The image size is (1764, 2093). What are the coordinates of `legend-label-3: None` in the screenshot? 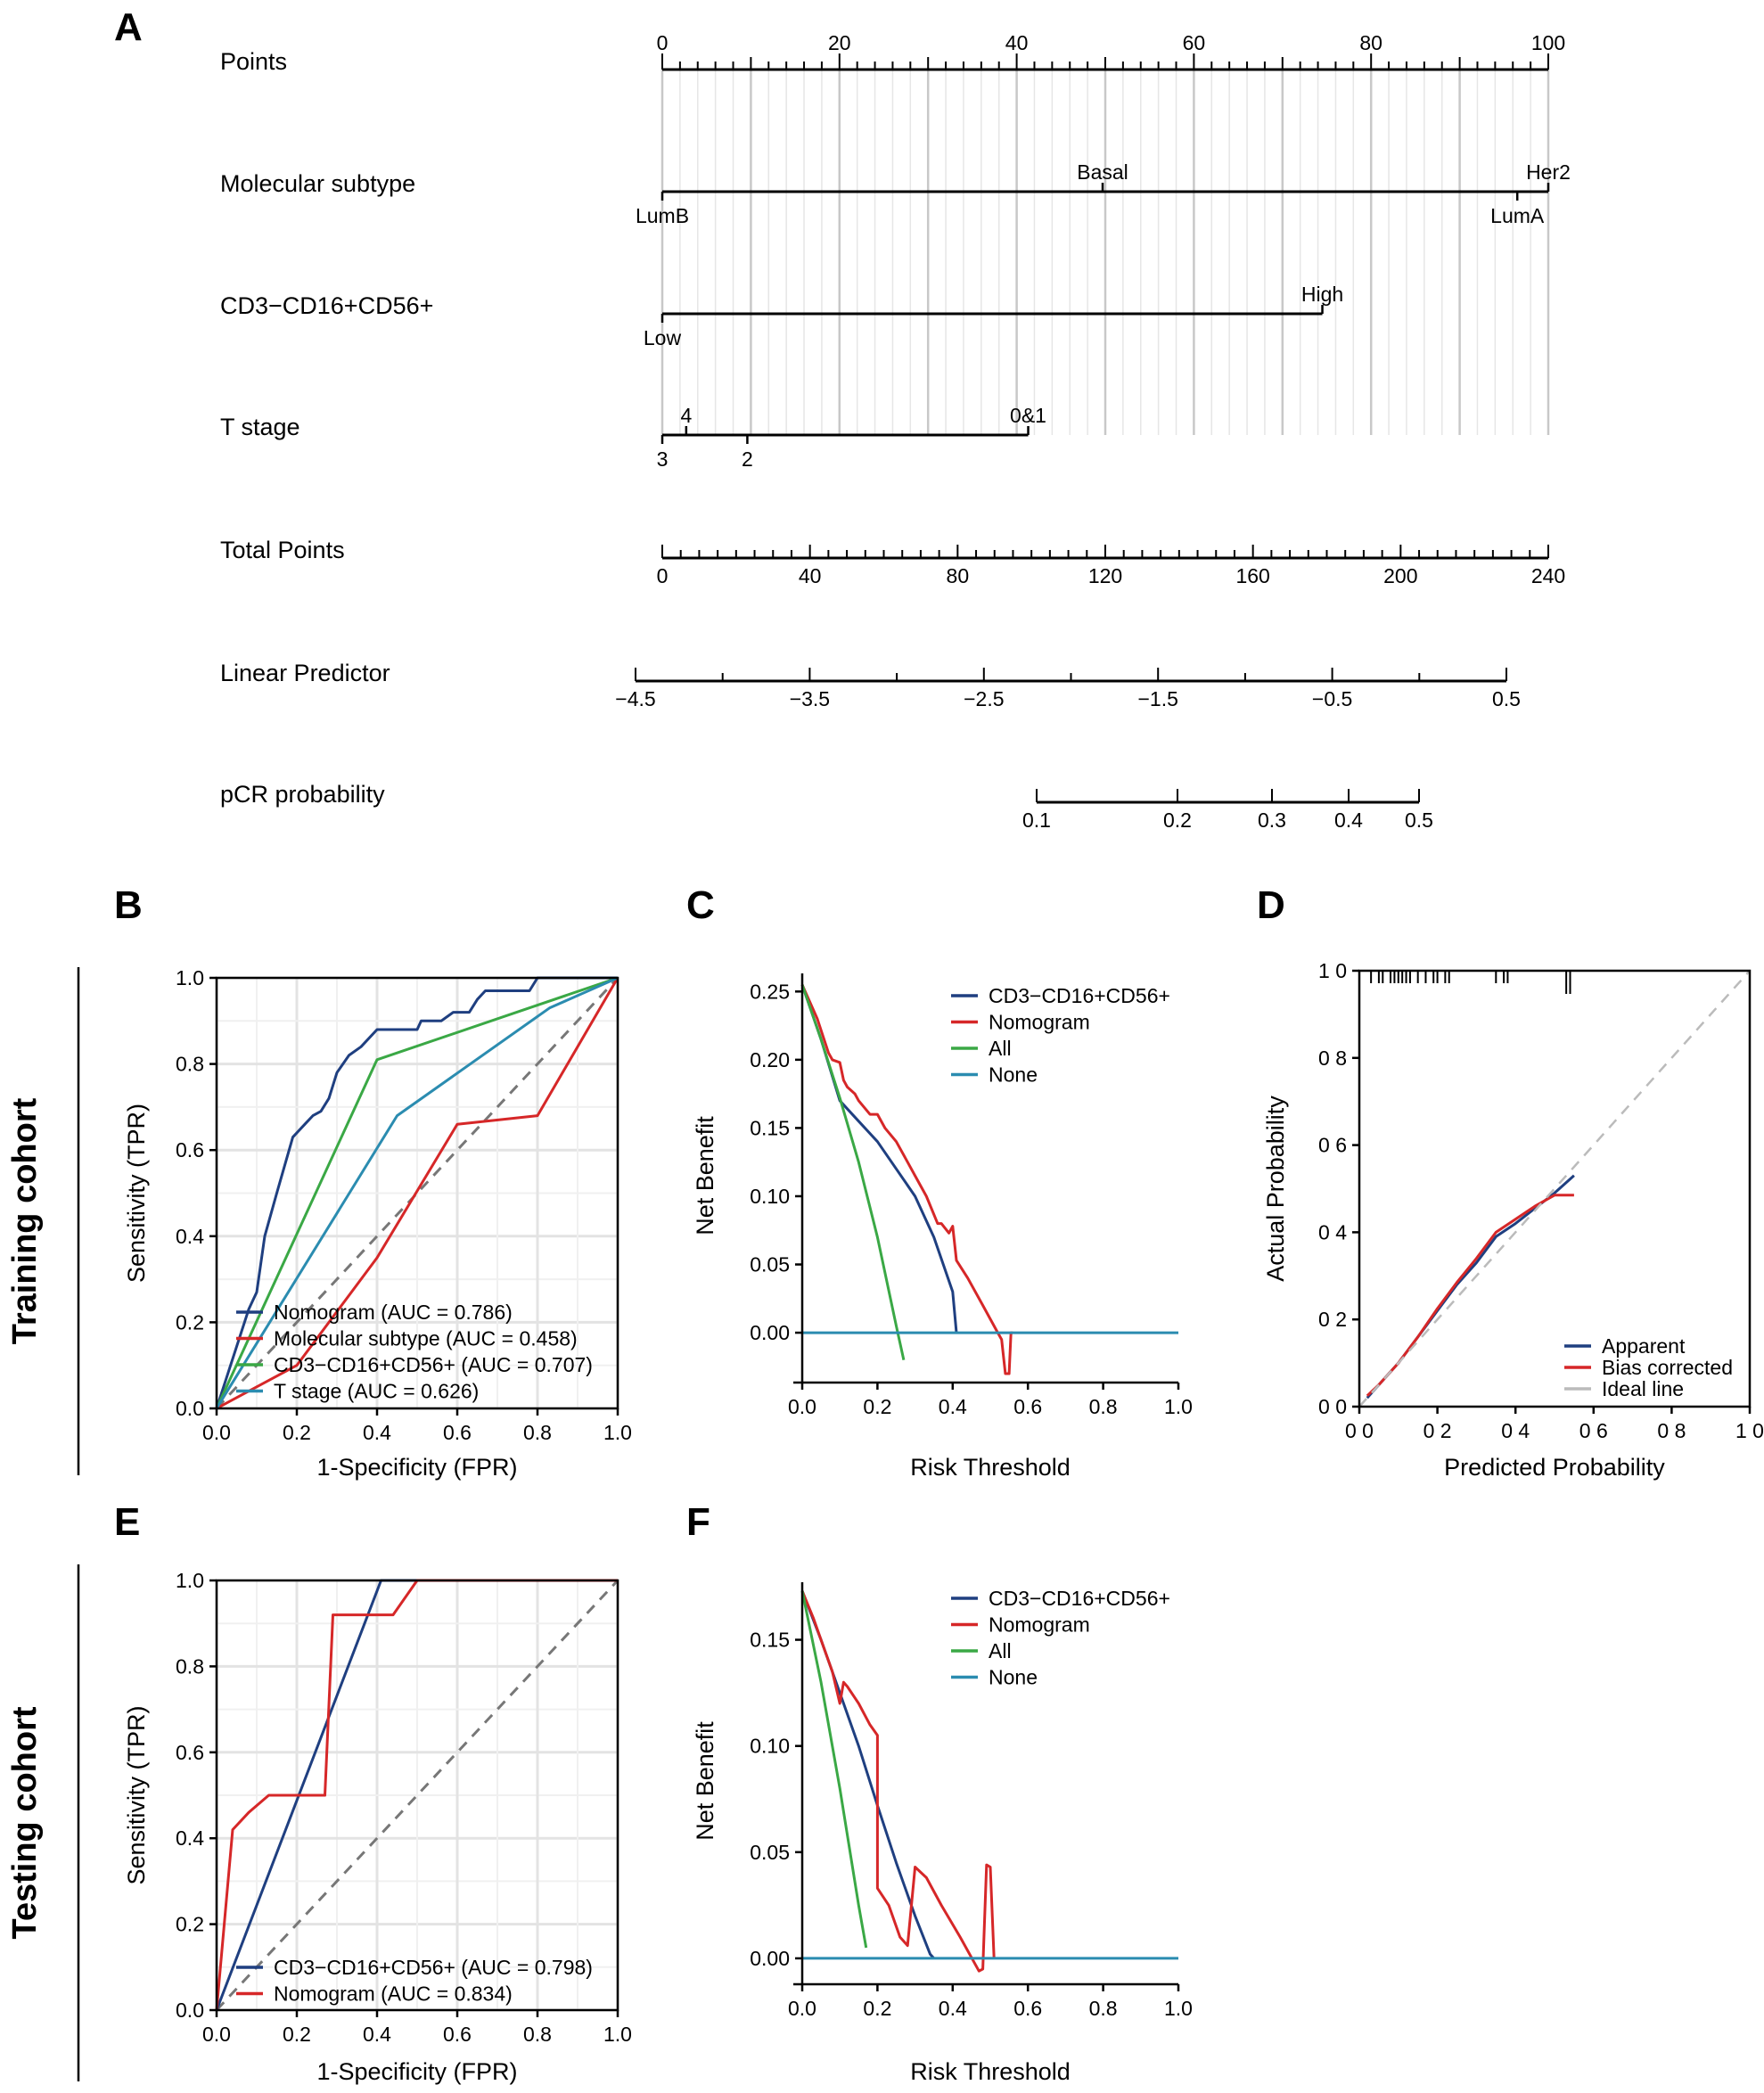 It's located at (1013, 1075).